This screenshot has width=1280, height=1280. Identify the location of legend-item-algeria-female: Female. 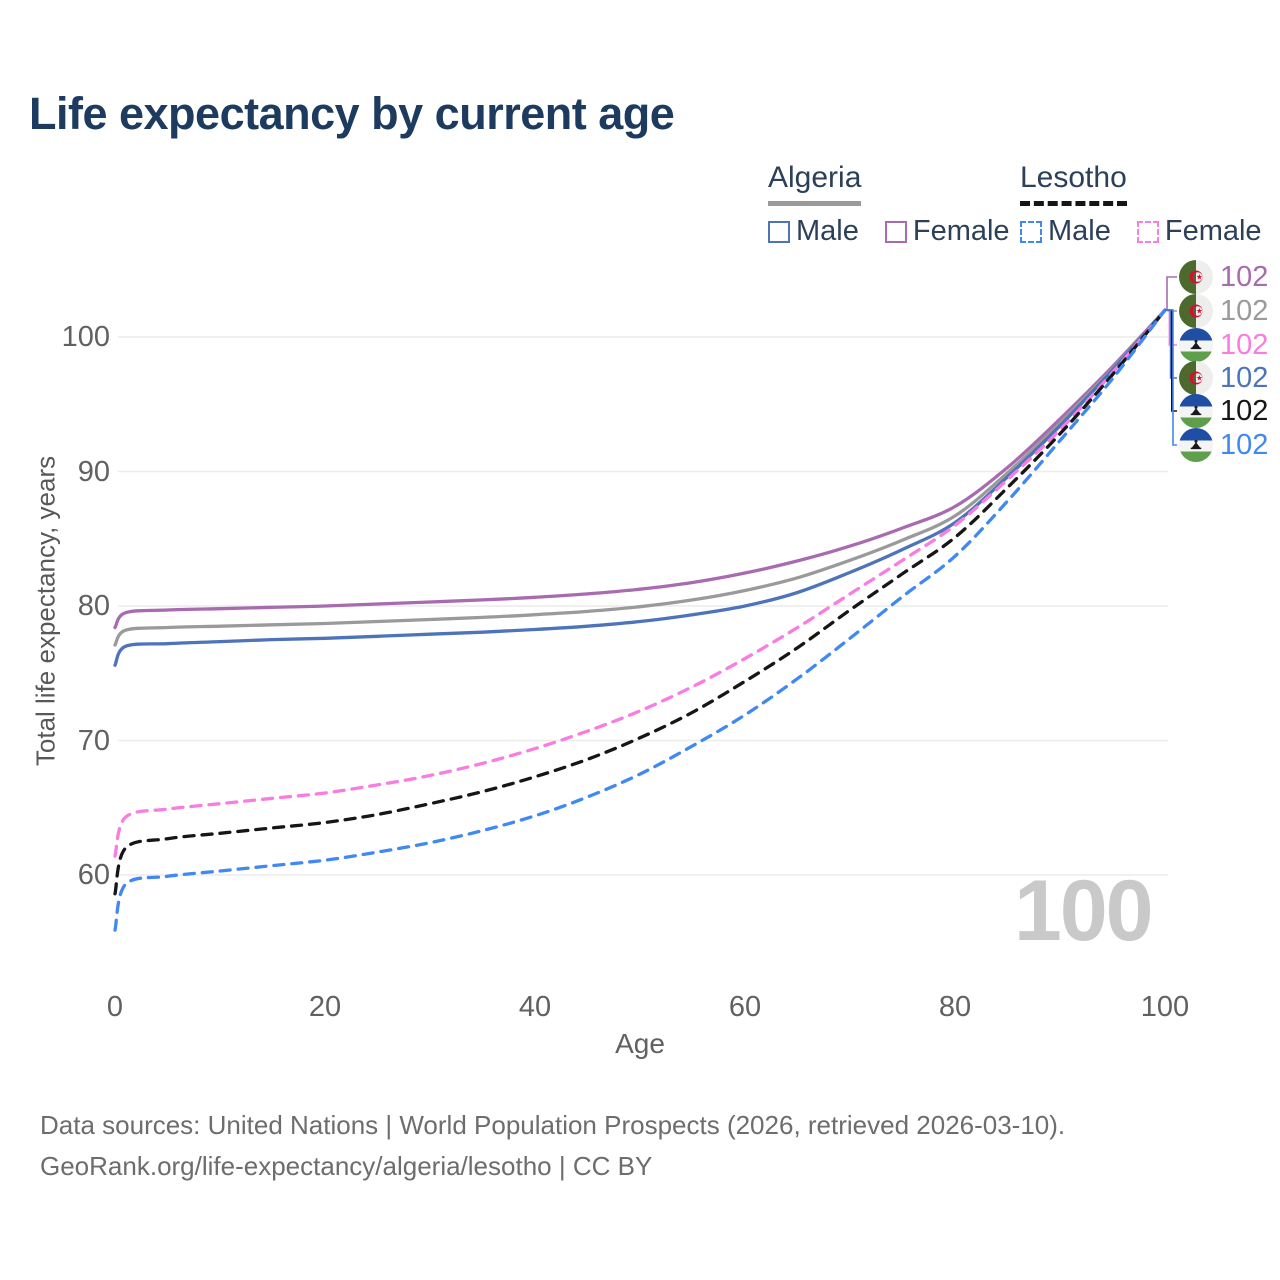
(947, 231).